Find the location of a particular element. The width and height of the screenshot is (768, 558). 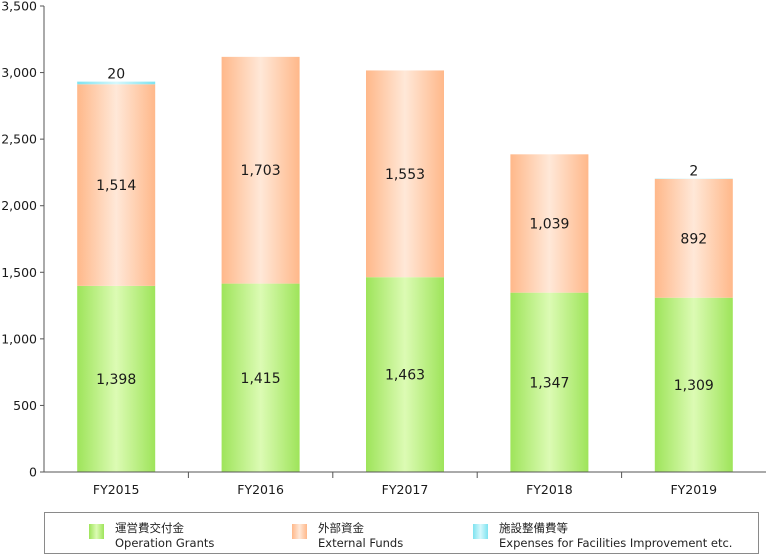

bar-segment-fy2019-s0 is located at coordinates (693, 384).